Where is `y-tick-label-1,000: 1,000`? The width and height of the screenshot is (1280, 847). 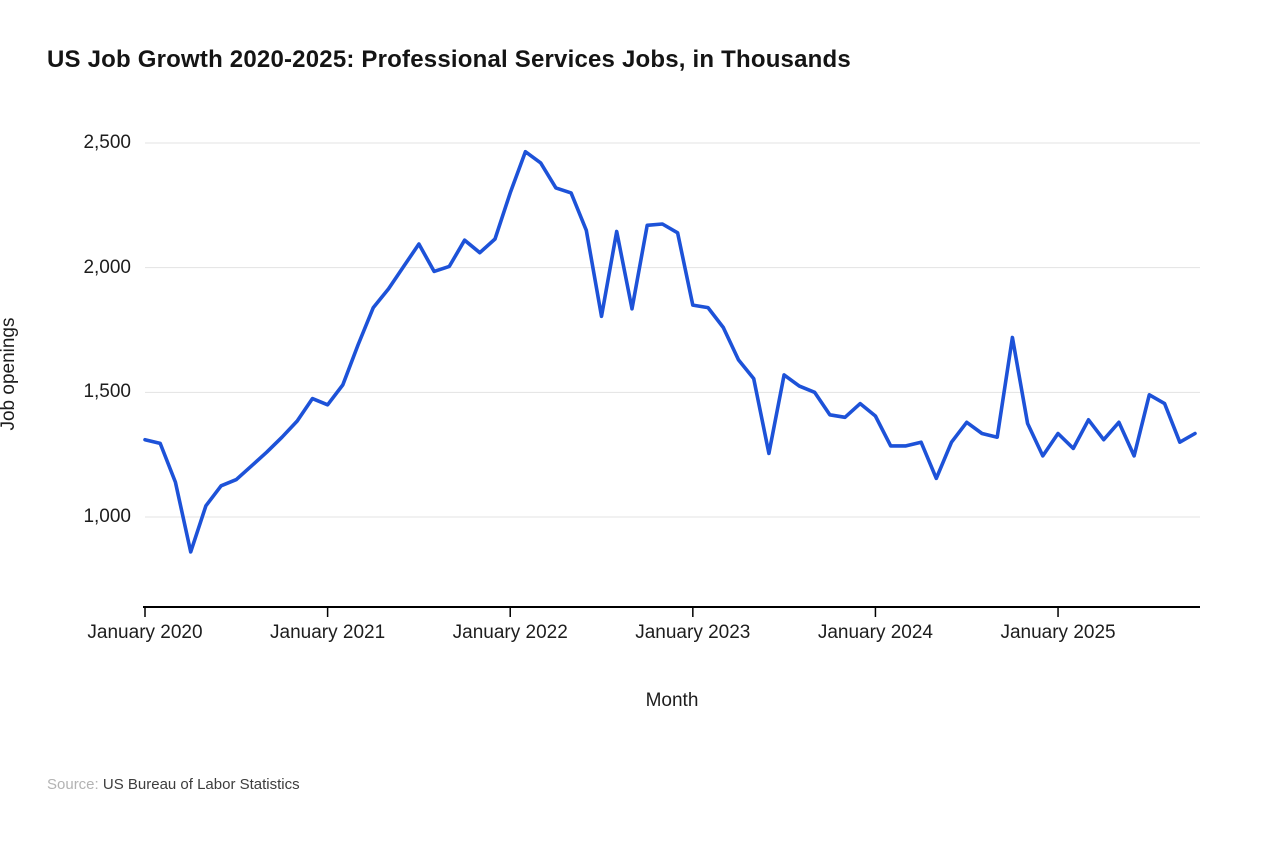
y-tick-label-1,000: 1,000 is located at coordinates (107, 516).